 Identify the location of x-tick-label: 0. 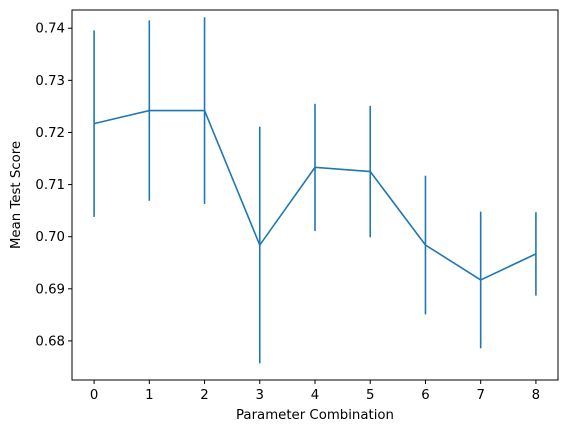
(94, 395).